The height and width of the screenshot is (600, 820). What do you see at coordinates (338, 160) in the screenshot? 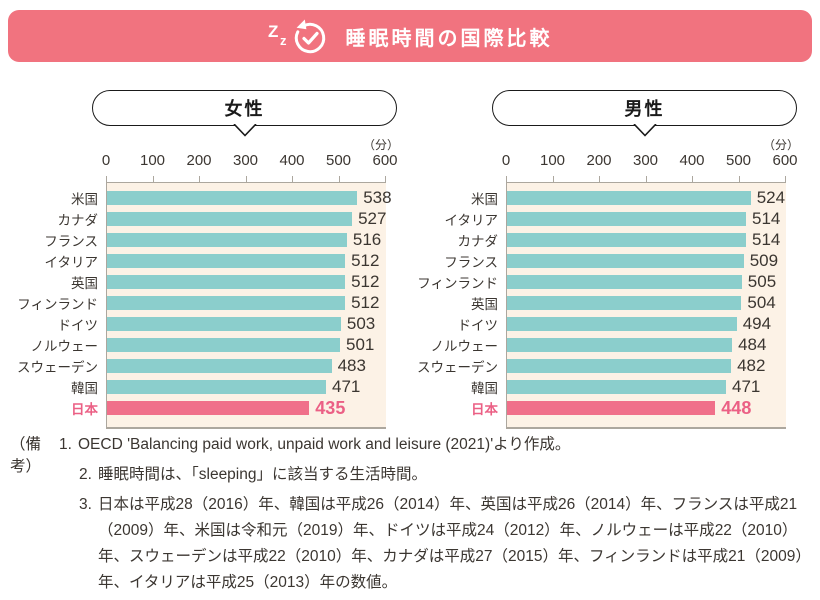
I see `axis-tick-label: 500` at bounding box center [338, 160].